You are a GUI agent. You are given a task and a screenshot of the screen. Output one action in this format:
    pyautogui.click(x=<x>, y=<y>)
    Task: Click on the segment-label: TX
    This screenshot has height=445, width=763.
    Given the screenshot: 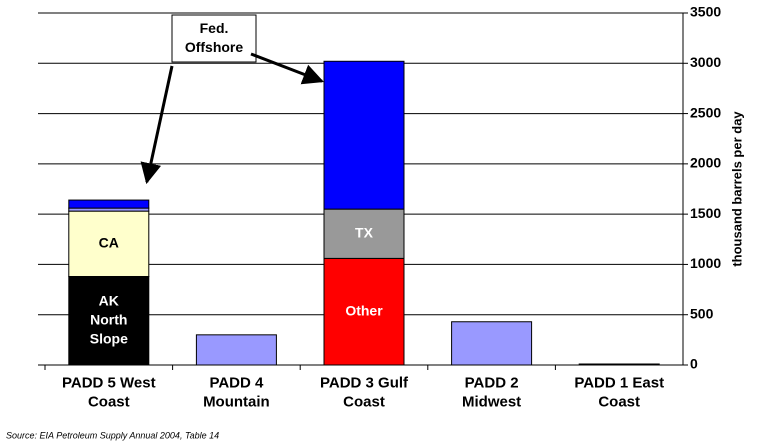 What is the action you would take?
    pyautogui.click(x=364, y=232)
    